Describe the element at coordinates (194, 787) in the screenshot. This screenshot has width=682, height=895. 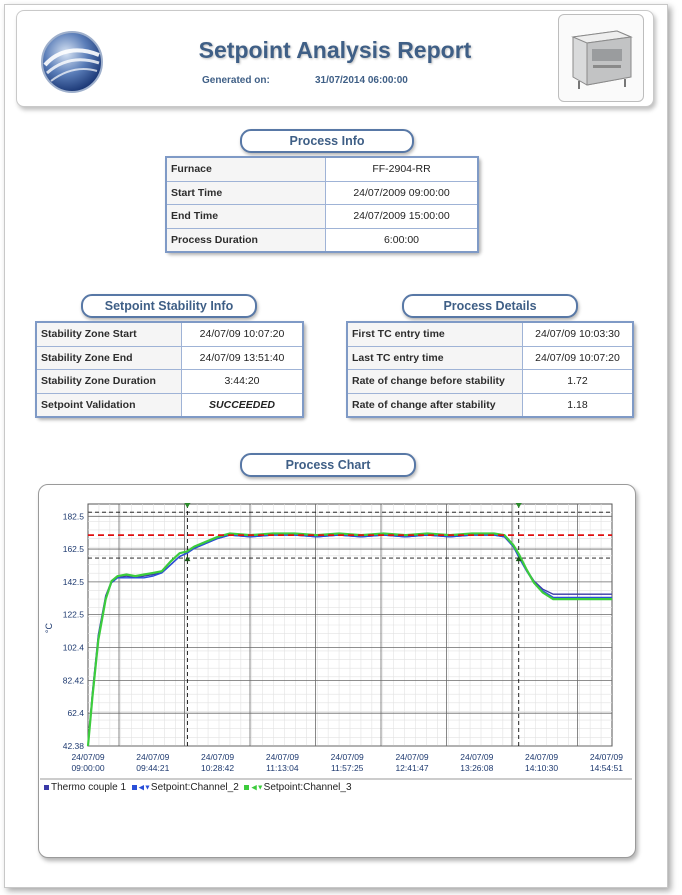
I see `legend-series-2: Setpoint:Channel_2` at that location.